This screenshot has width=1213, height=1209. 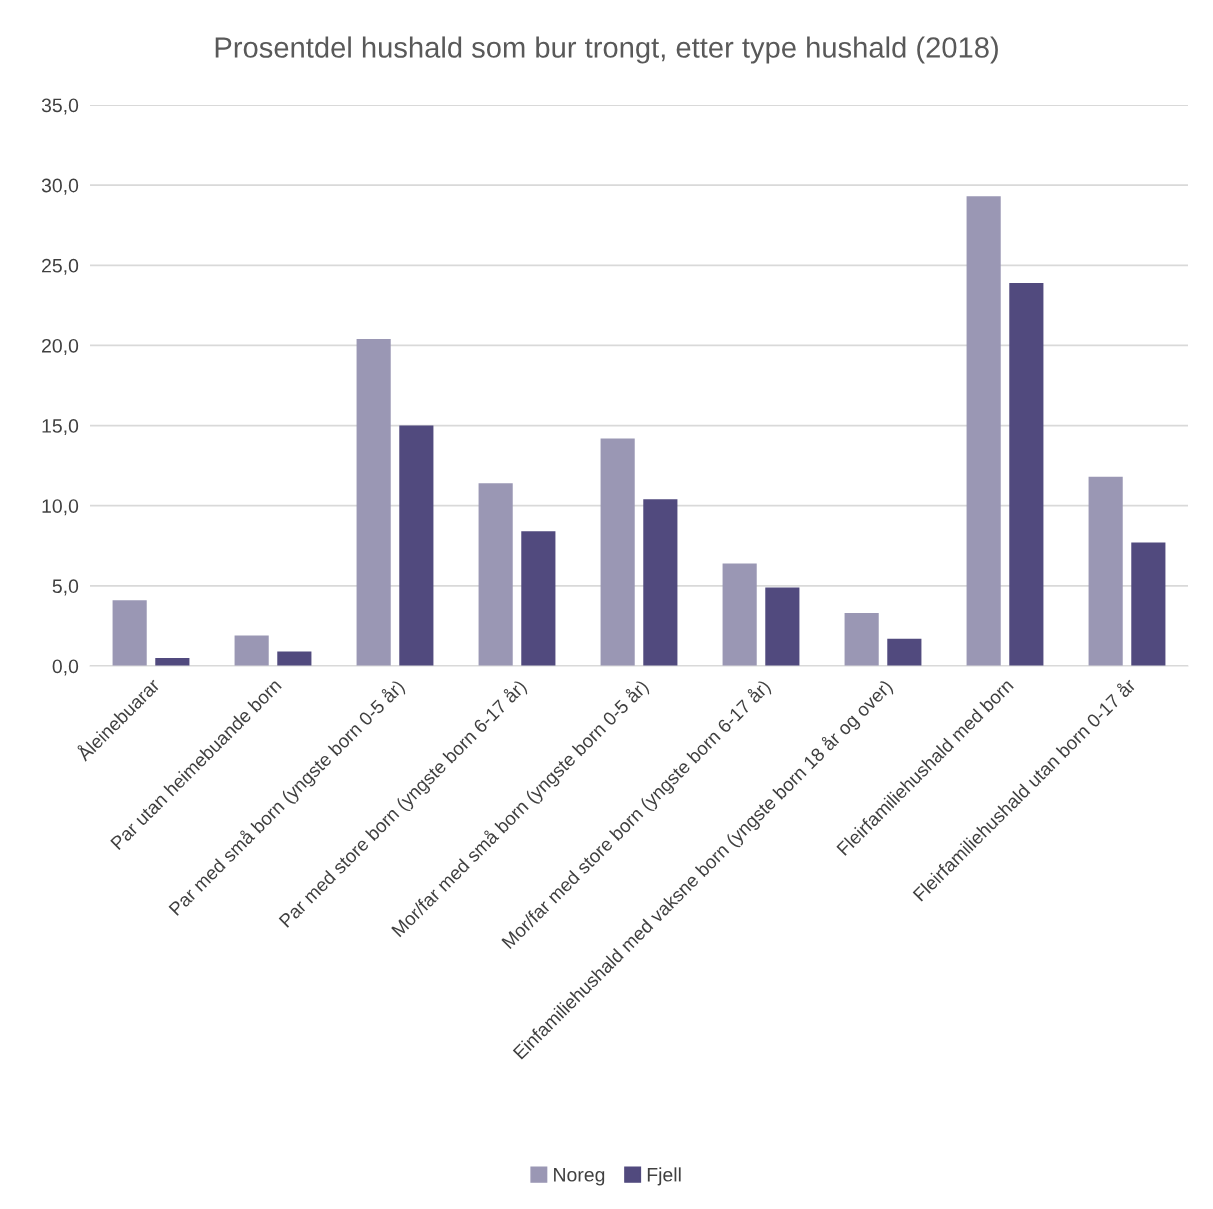 I want to click on legend-label: Noreg, so click(x=579, y=1177).